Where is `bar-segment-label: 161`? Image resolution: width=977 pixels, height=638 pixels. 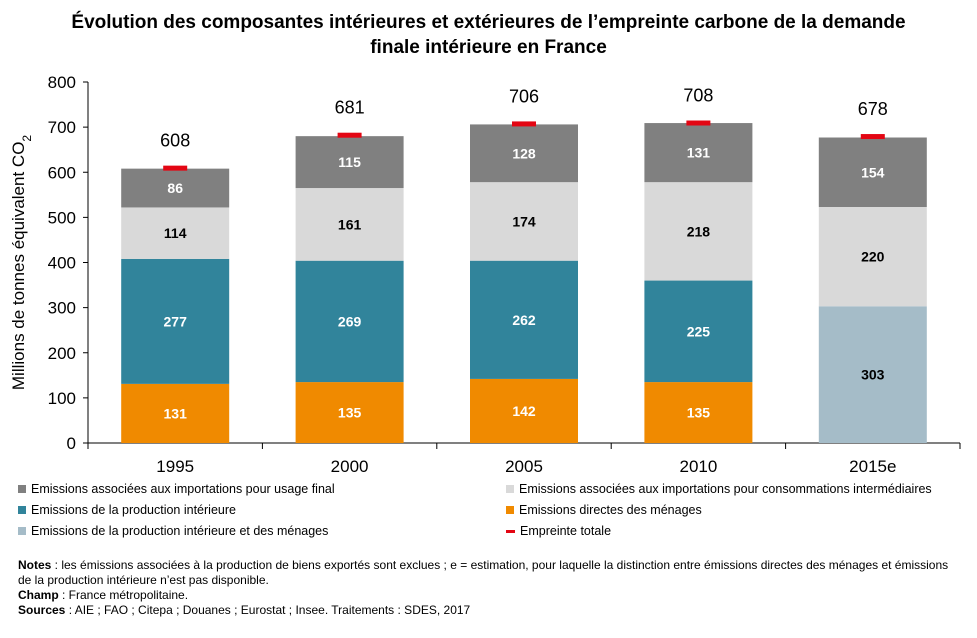
bar-segment-label: 161 is located at coordinates (350, 224).